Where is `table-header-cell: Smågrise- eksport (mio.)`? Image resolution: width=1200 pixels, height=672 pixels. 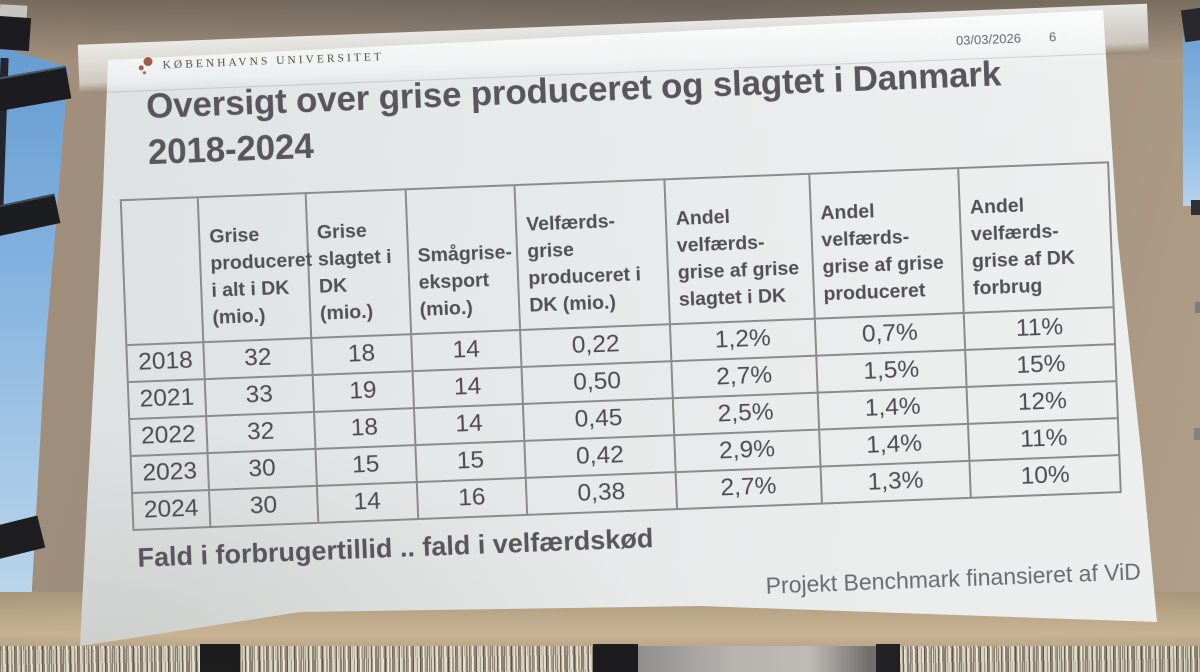
table-header-cell: Smågrise- eksport (mio.) is located at coordinates (463, 260).